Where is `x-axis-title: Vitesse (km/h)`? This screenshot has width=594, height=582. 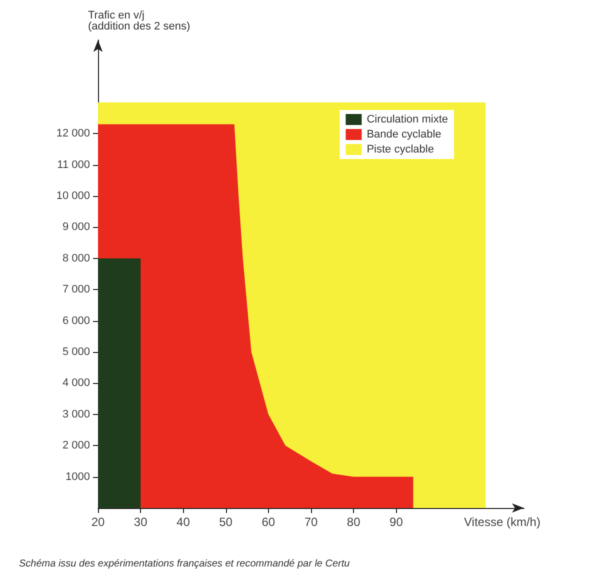
x-axis-title: Vitesse (km/h) is located at coordinates (502, 522).